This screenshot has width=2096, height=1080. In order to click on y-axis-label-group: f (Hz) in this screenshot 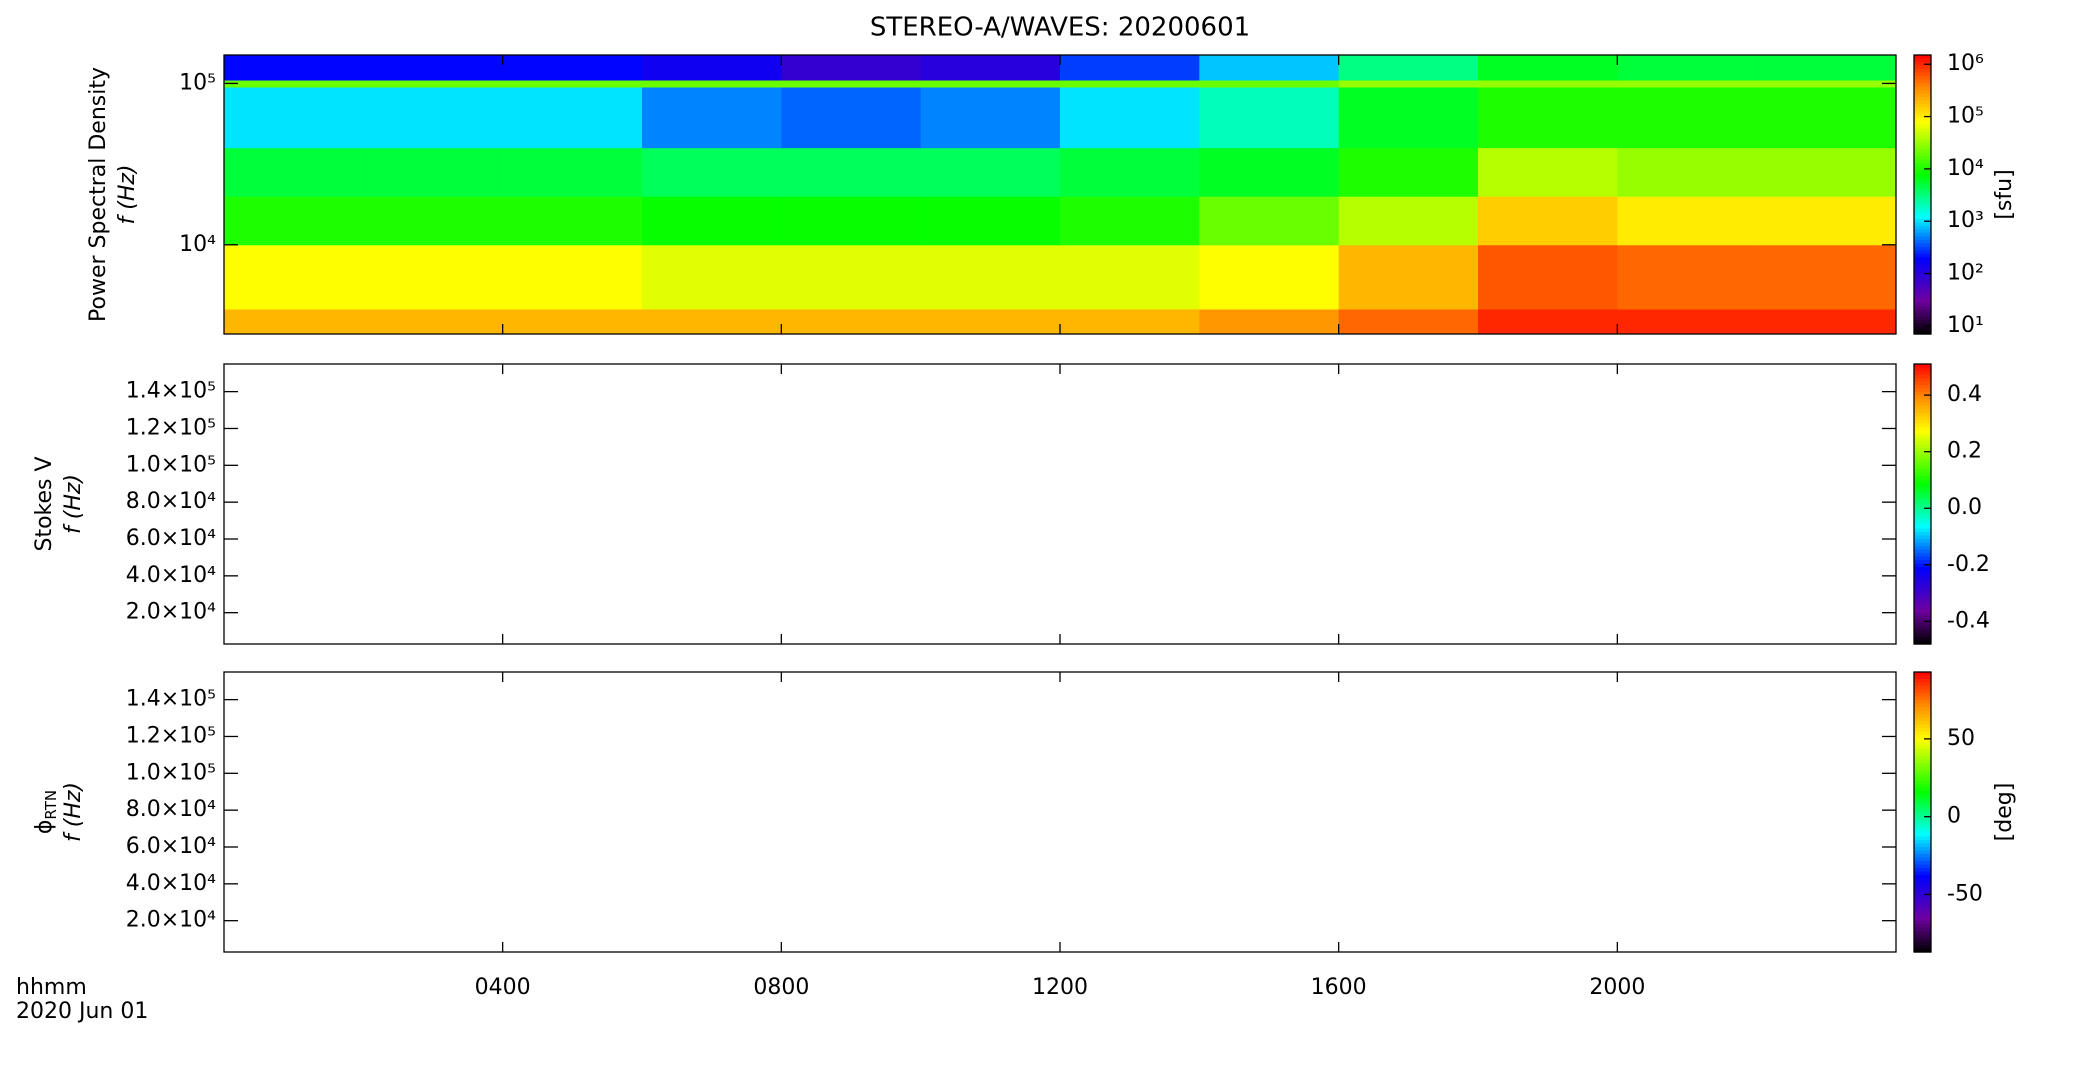, I will do `click(73, 504)`.